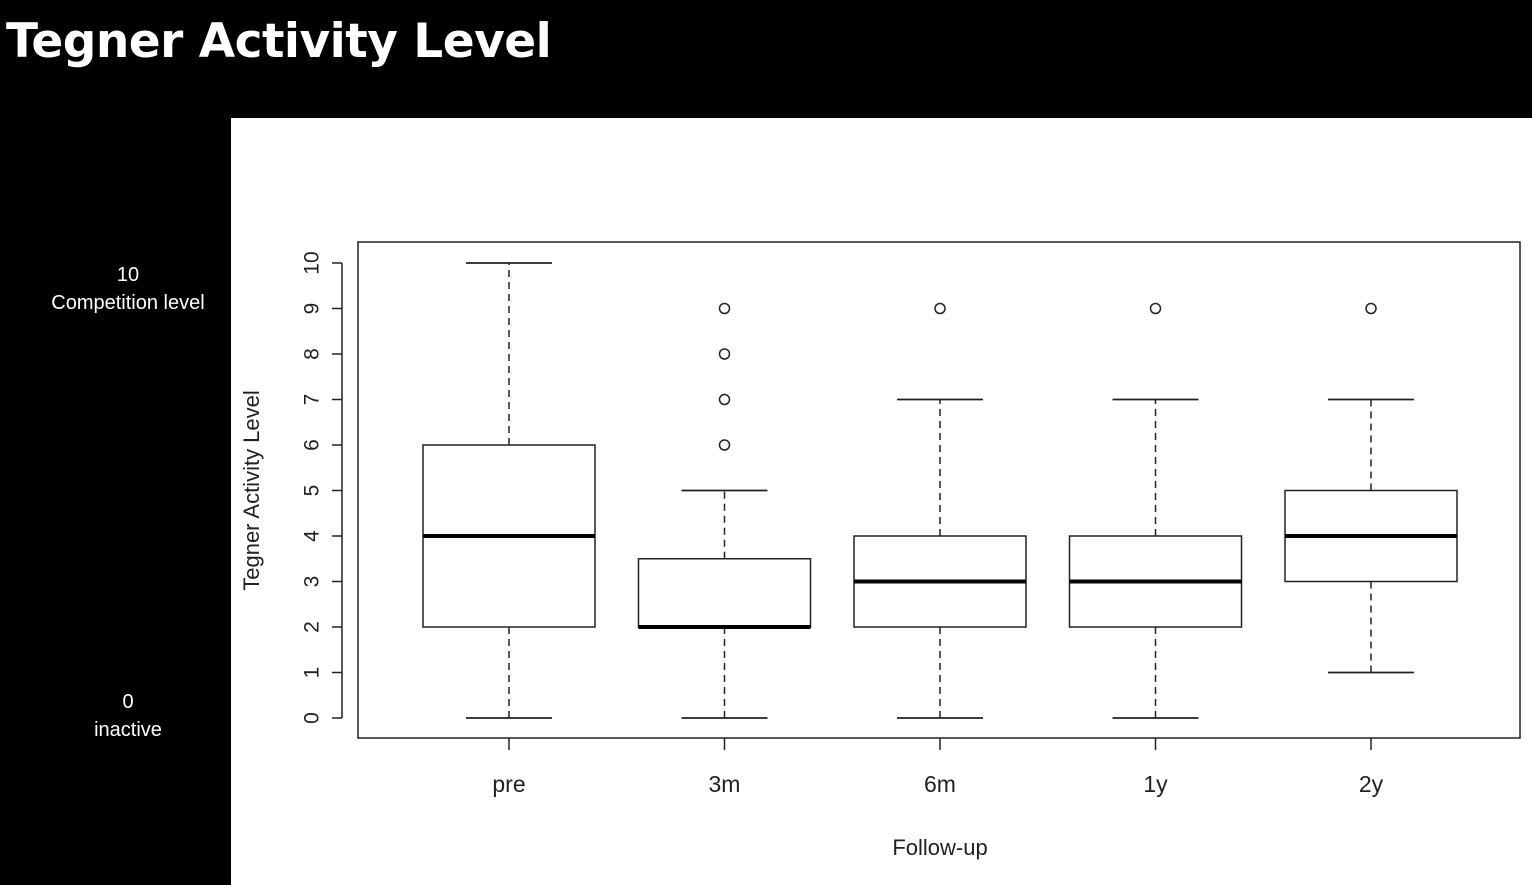  Describe the element at coordinates (128, 730) in the screenshot. I see `scale-bottom-label: inactive` at that location.